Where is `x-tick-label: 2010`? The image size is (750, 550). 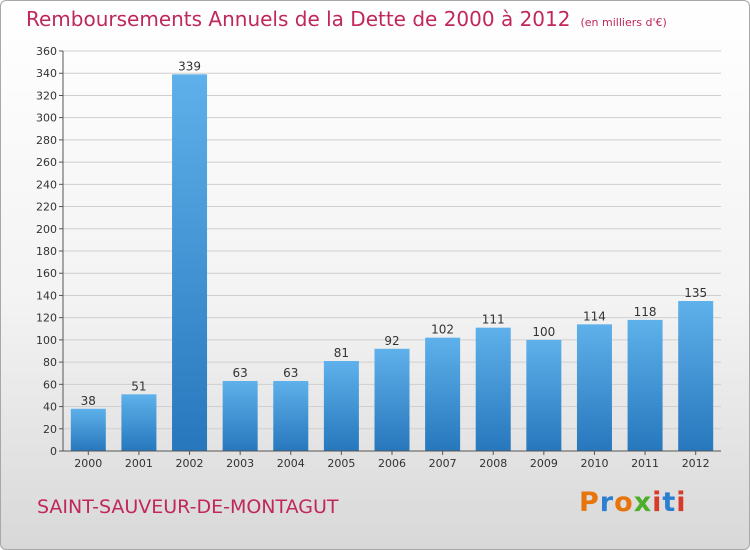
x-tick-label: 2010 is located at coordinates (594, 463).